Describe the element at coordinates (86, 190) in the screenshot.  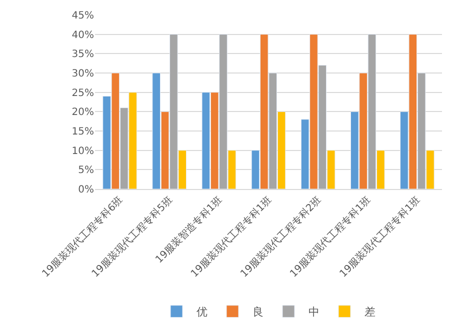
I see `y-tick-label: 0%` at that location.